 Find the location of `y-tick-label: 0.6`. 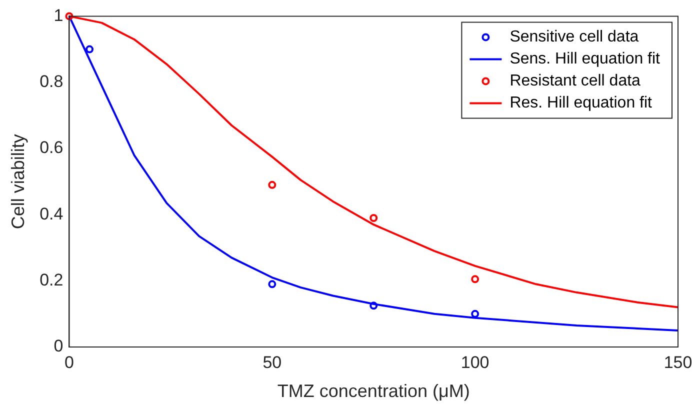

y-tick-label: 0.6 is located at coordinates (52, 148).